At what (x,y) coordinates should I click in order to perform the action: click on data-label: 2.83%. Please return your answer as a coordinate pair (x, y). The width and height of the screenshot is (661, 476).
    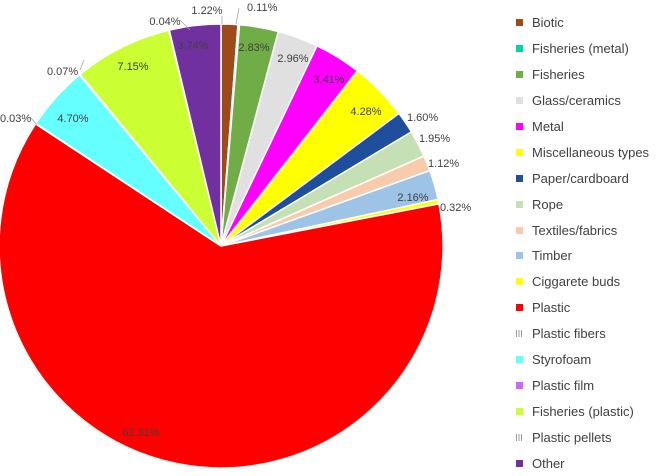
    Looking at the image, I should click on (253, 48).